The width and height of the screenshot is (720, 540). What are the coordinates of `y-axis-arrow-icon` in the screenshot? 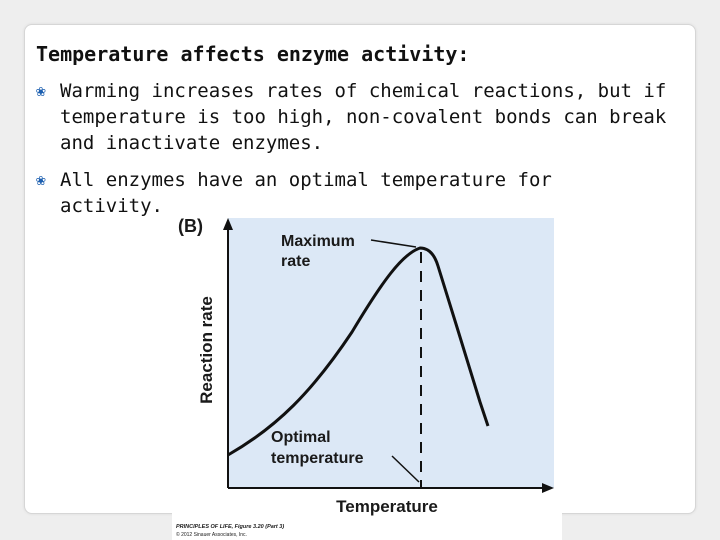 It's located at (228, 224).